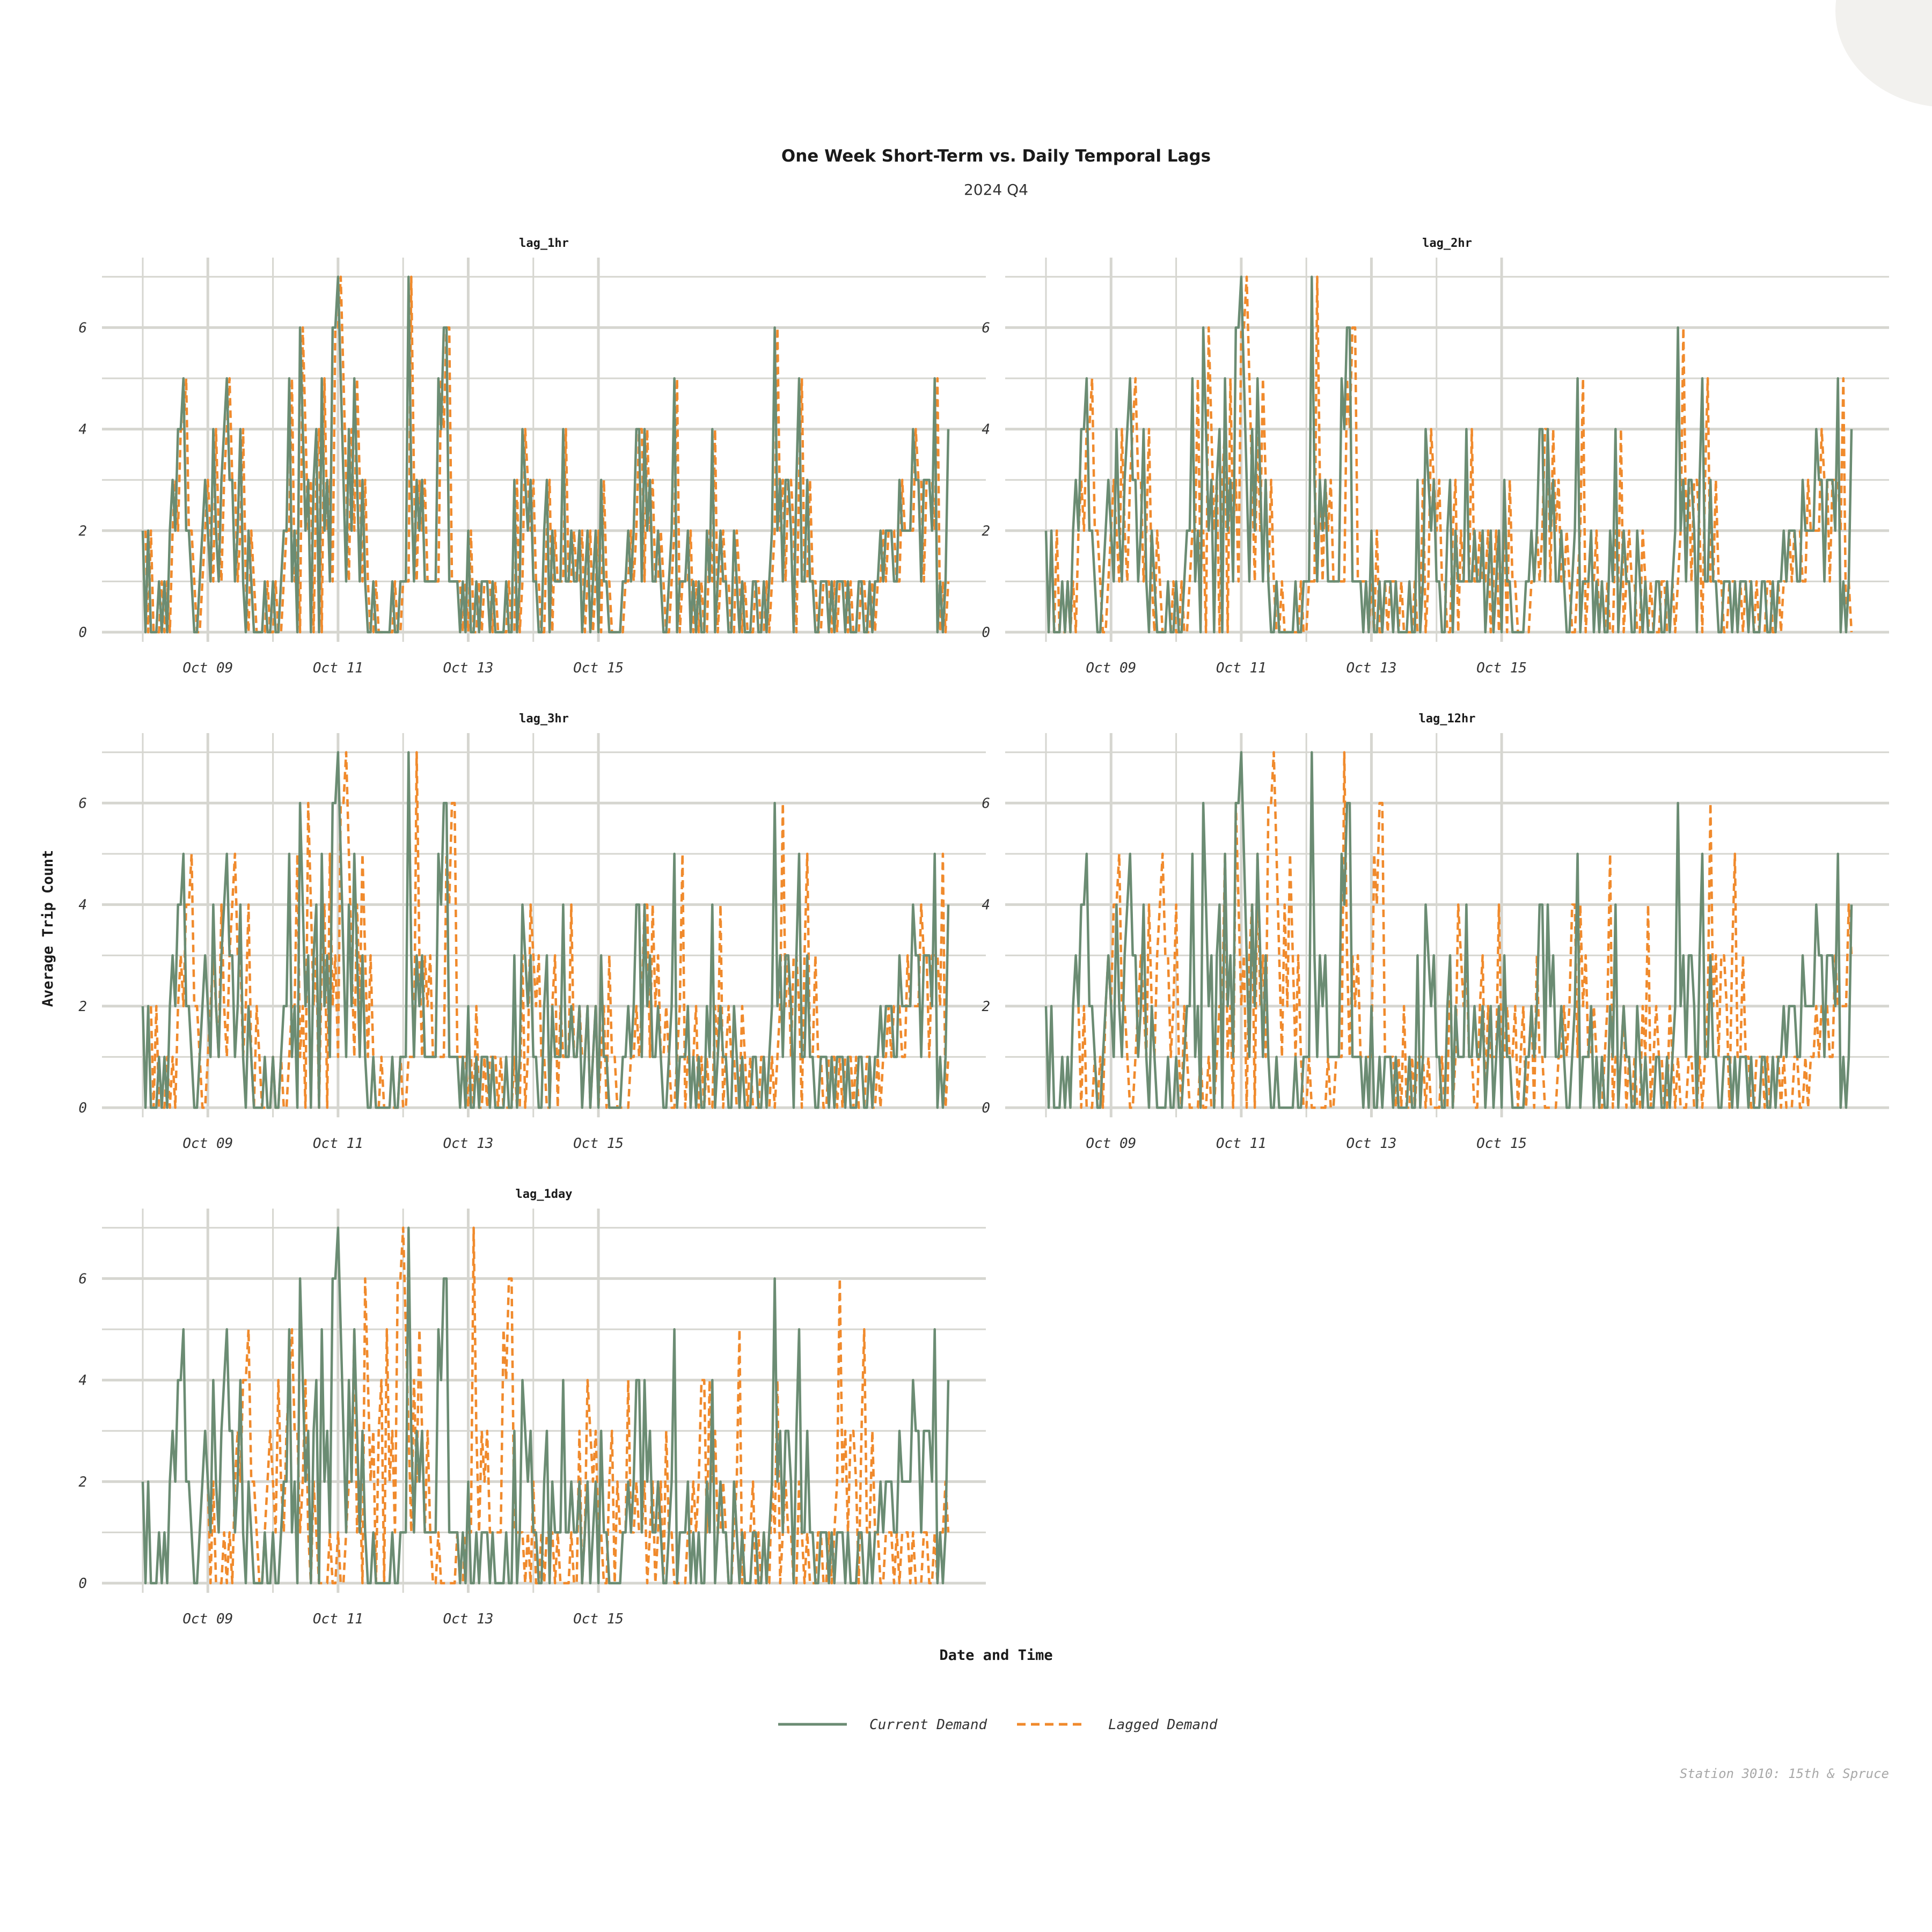 The image size is (1932, 1932). I want to click on caption: Station 3010: 15th & Spruce, so click(1784, 1773).